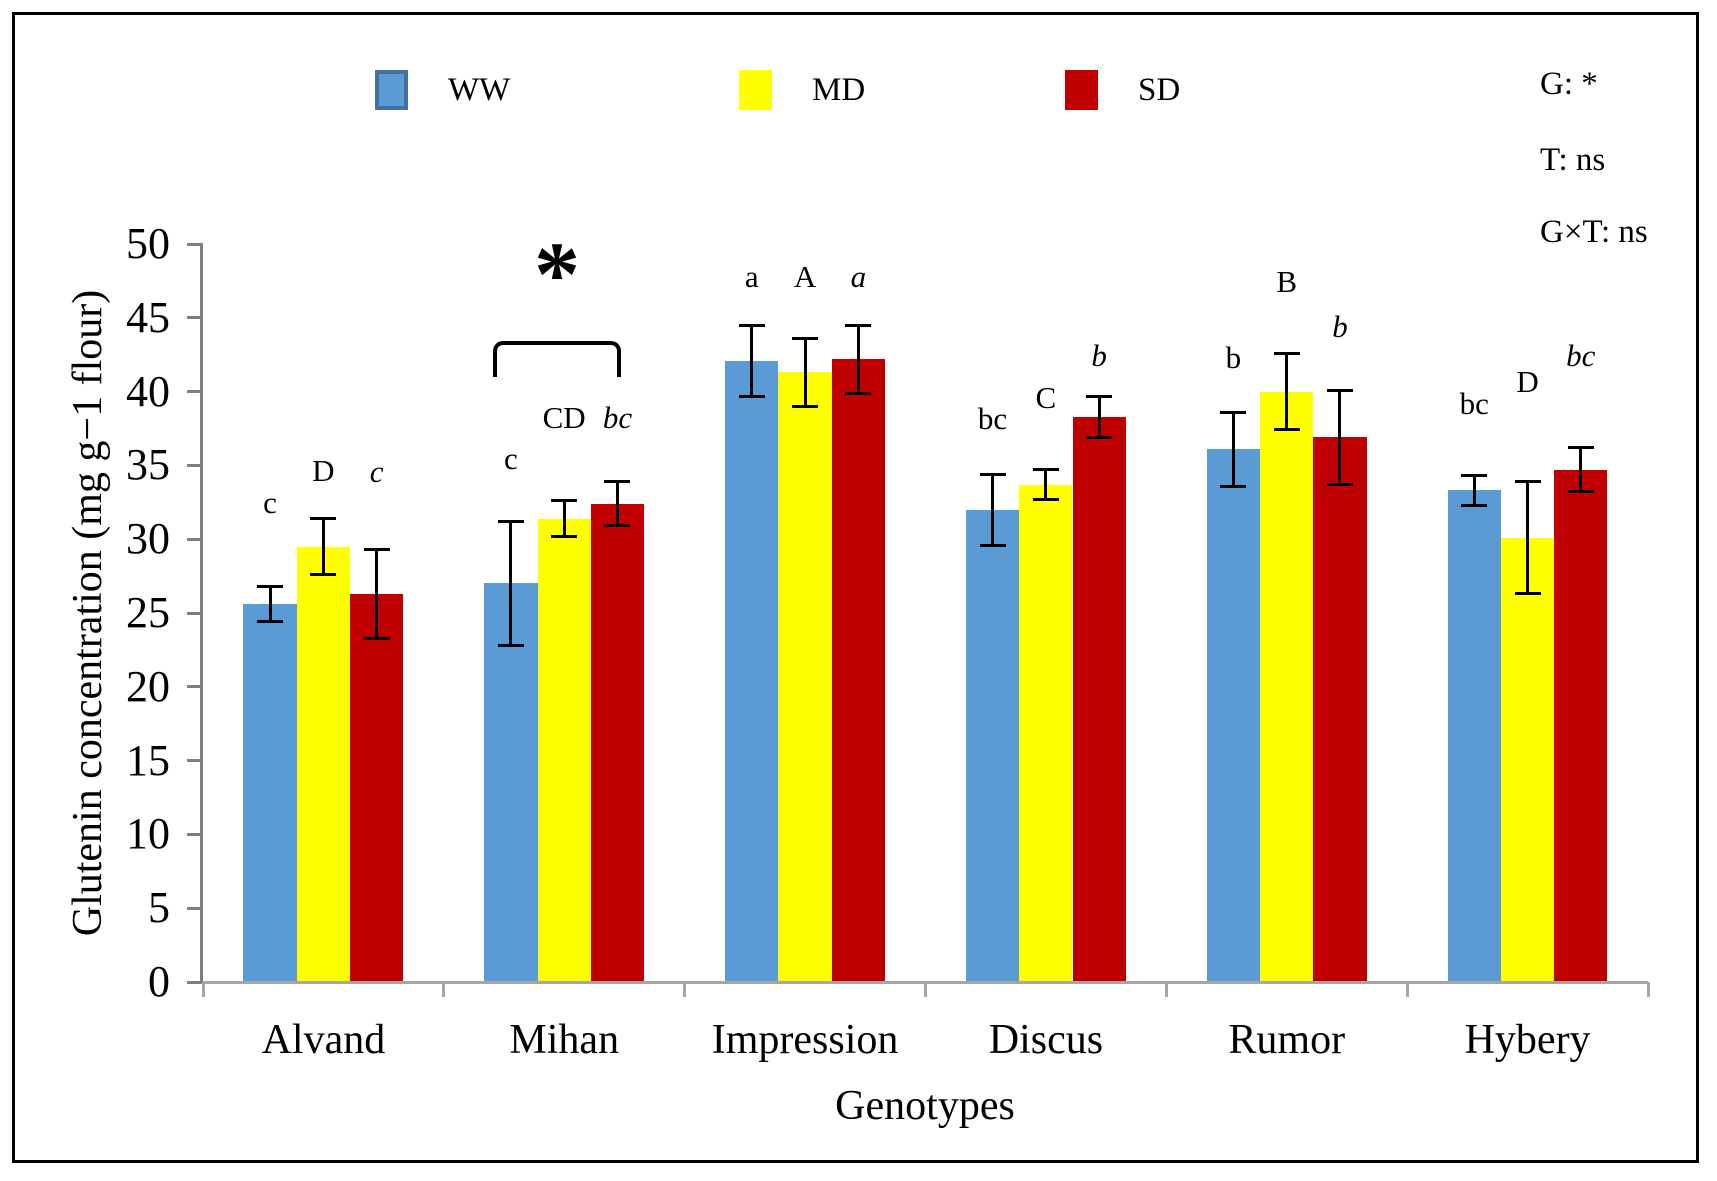  I want to click on y-tick-label: 10, so click(148, 834).